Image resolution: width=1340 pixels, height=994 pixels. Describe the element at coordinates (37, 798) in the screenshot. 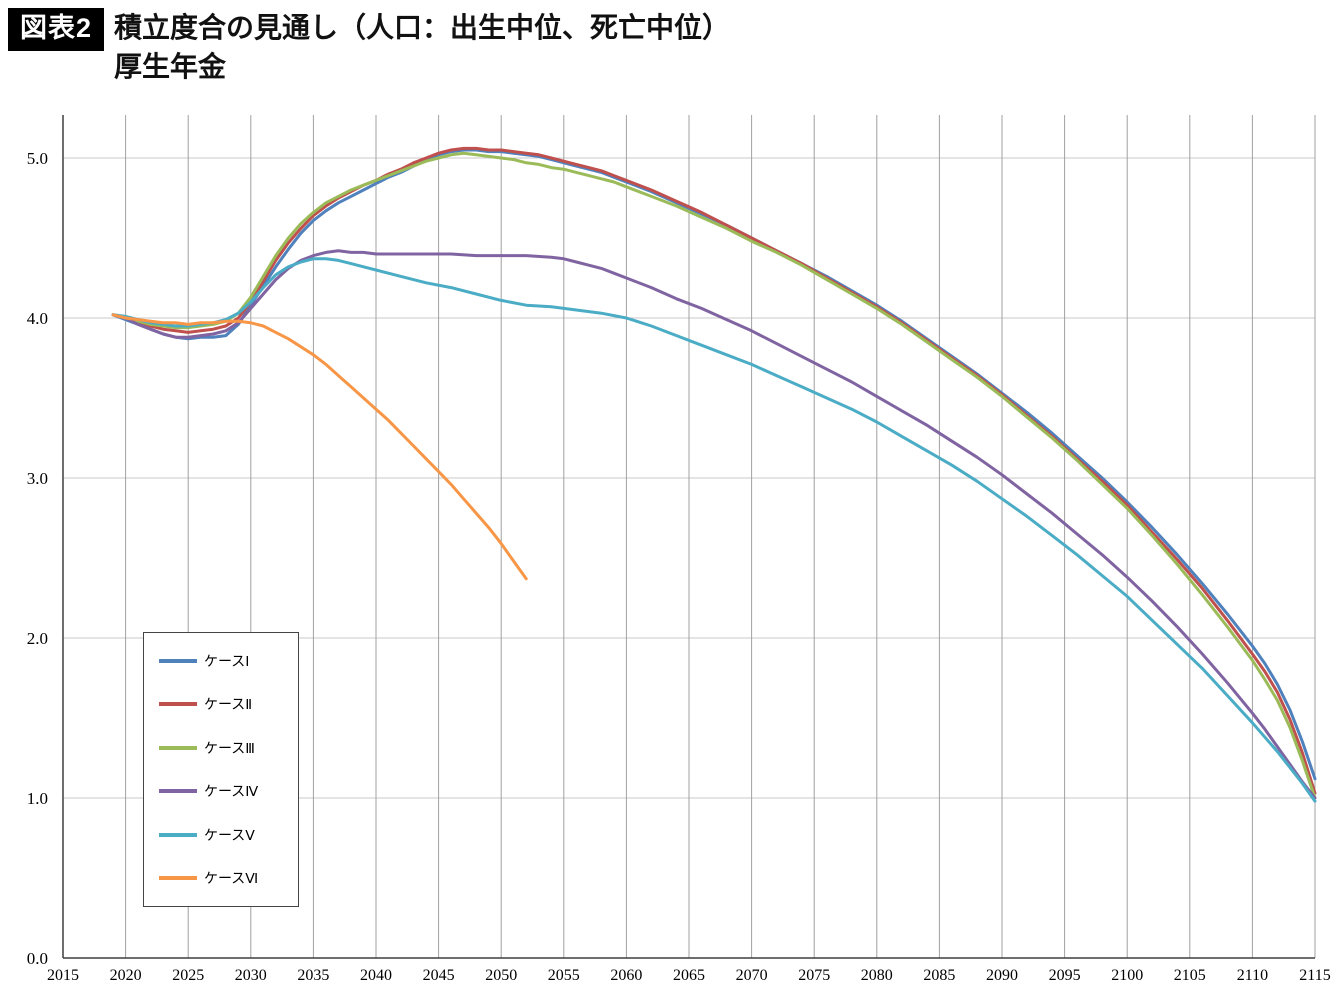

I see `y-tick-label: 1.0` at that location.